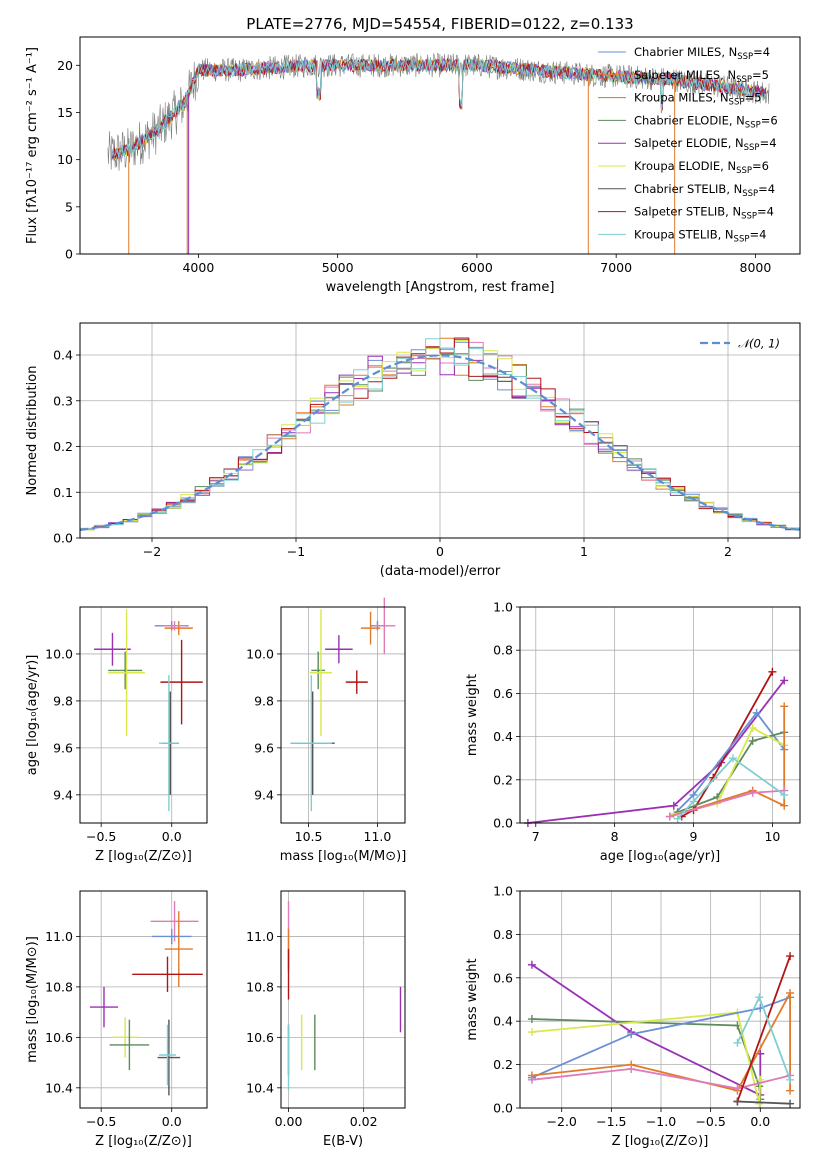 The width and height of the screenshot is (819, 1170). I want to click on x-tick-label: −1.5, so click(611, 1121).